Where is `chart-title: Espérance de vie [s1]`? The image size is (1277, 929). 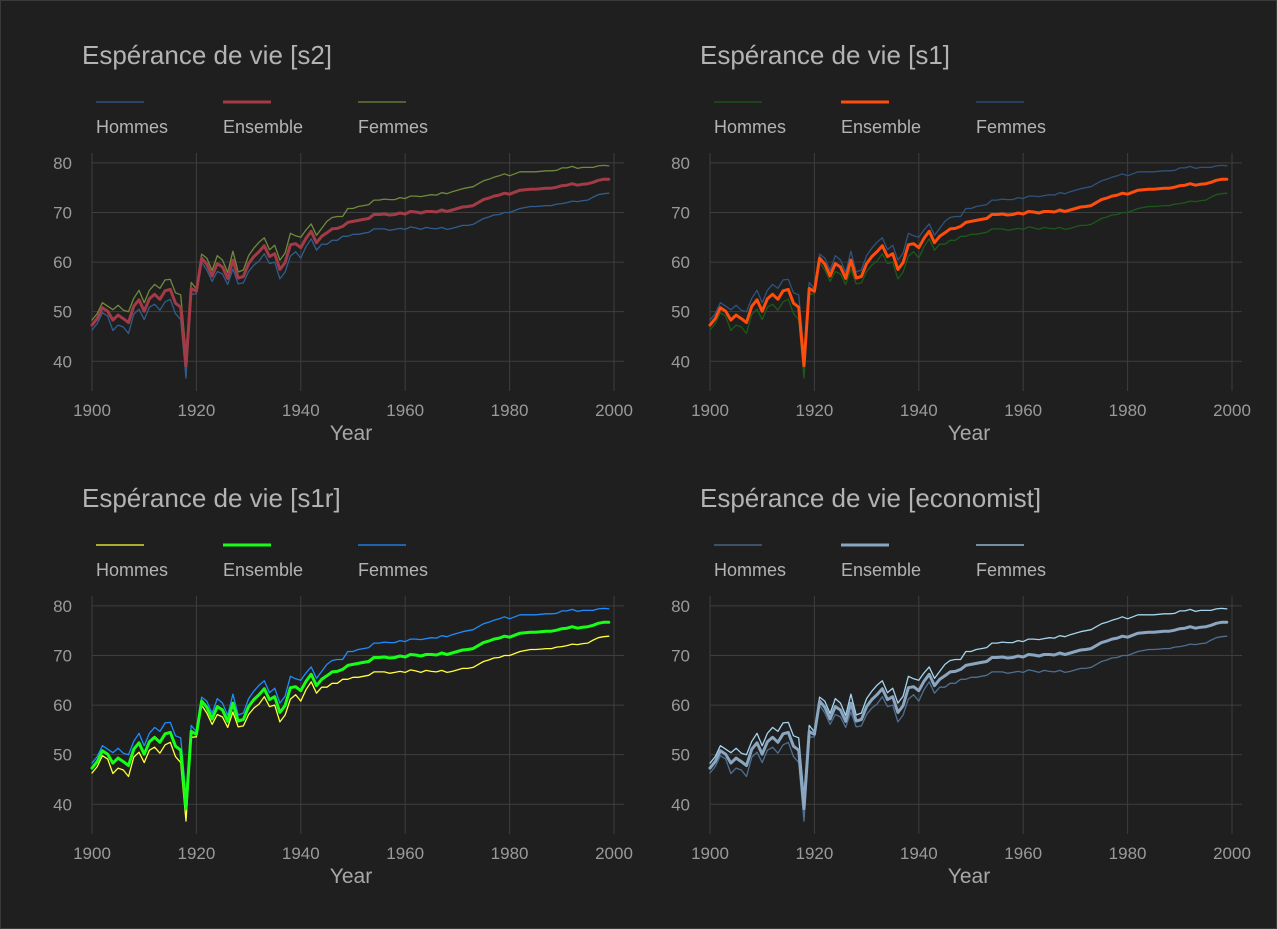 chart-title: Espérance de vie [s1] is located at coordinates (825, 55).